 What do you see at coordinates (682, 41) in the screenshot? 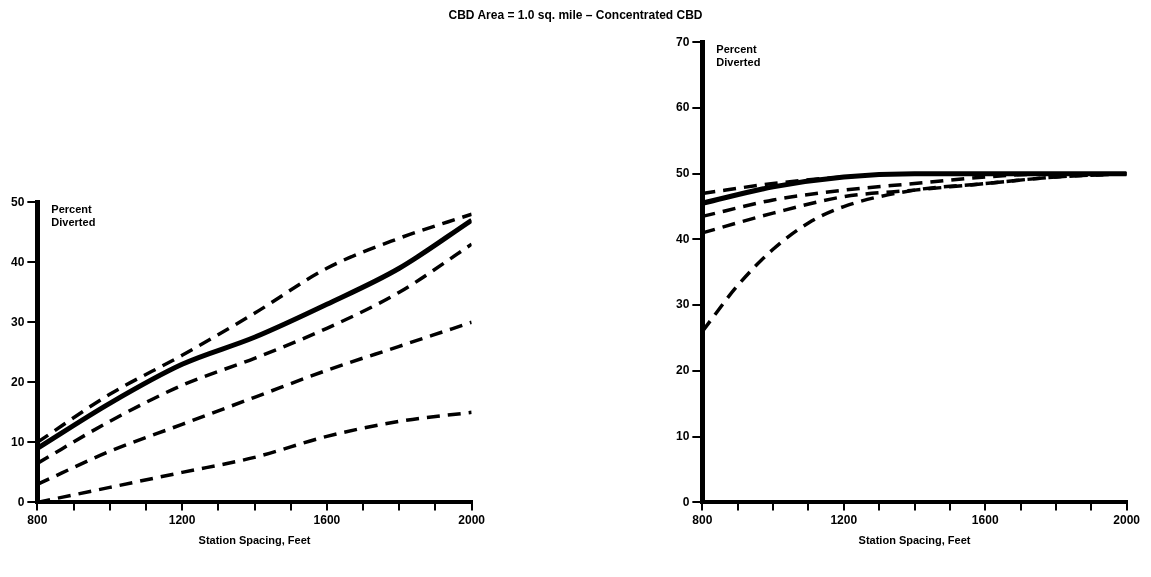
I see `y-tick-label: 70` at bounding box center [682, 41].